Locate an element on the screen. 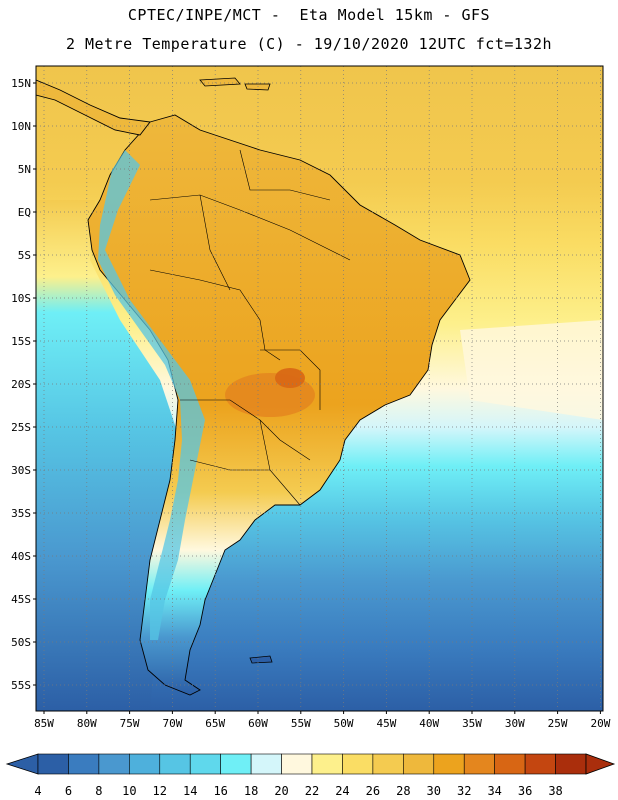  latitude-label: 40S is located at coordinates (21, 556).